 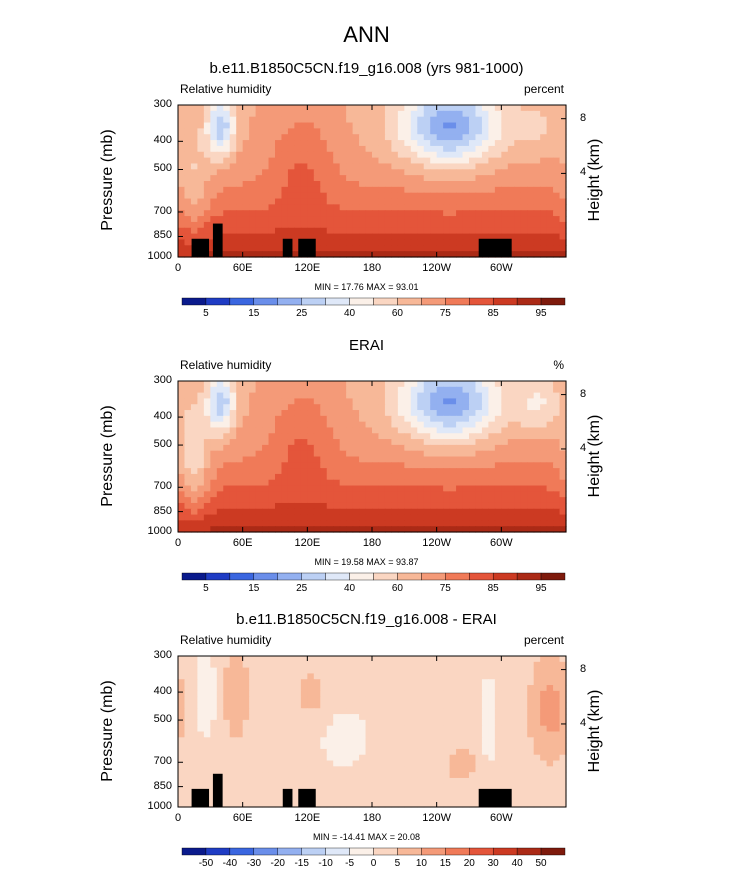 I want to click on colorbar-swatch, so click(x=265, y=301).